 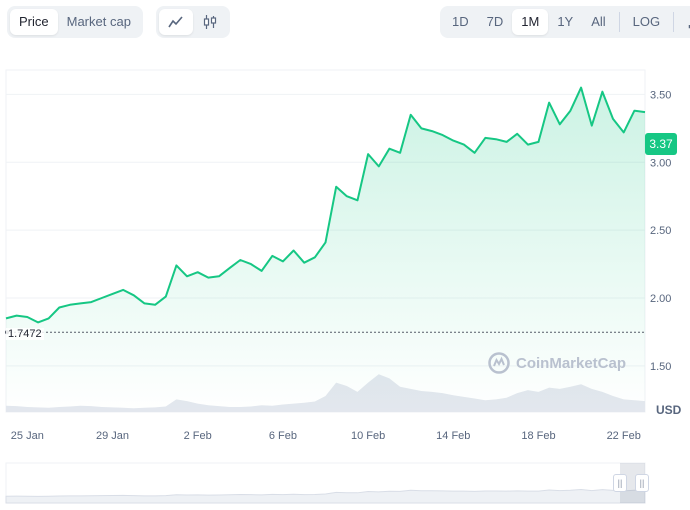 I want to click on chart-type-toggle, so click(x=193, y=22).